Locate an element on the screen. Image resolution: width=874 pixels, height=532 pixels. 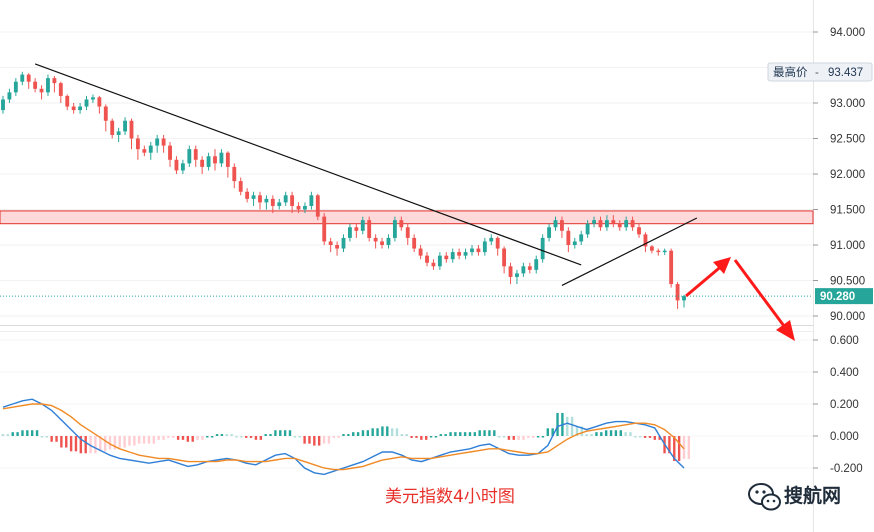
macd-tick-label: 0.000 is located at coordinates (844, 437).